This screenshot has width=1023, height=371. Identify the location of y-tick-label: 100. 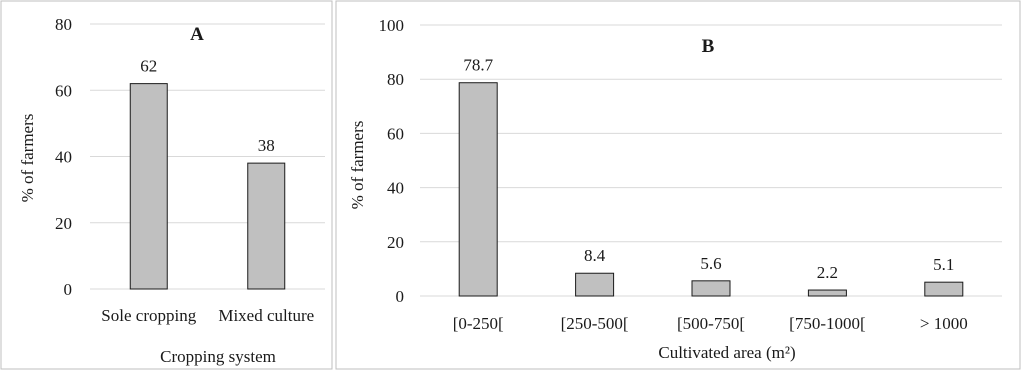
(392, 25).